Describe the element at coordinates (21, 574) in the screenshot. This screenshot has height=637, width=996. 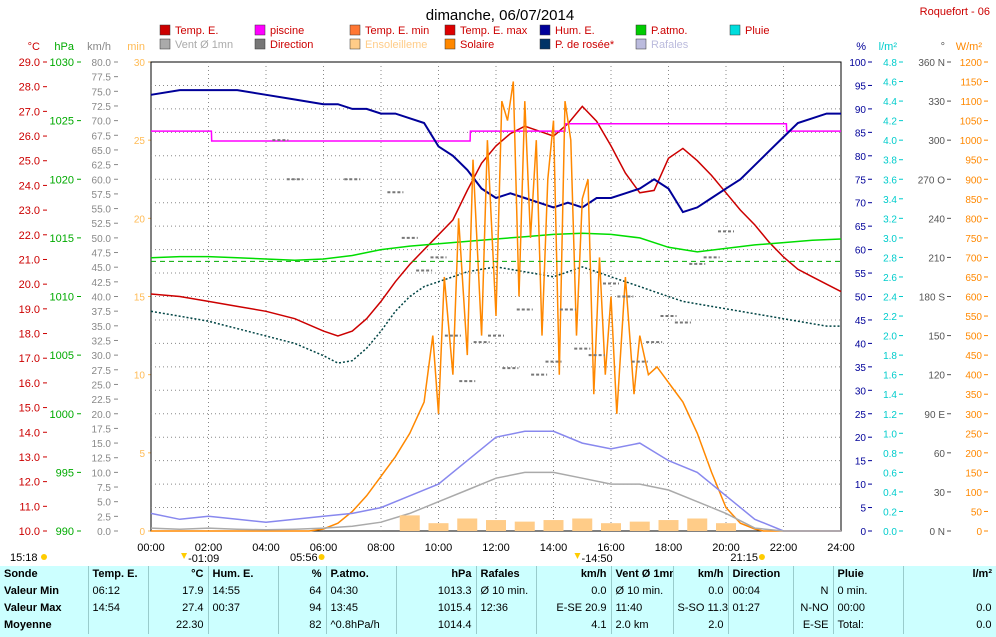
I see `summary-header: Sonde` at that location.